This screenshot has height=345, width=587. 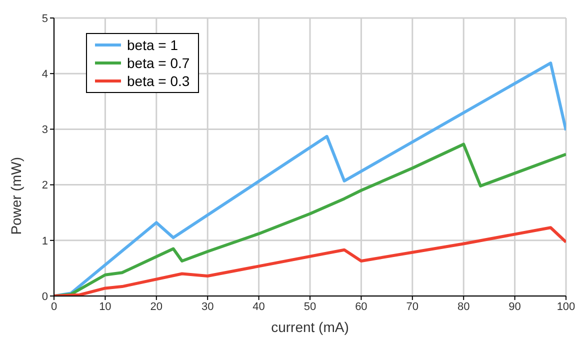 I want to click on y-tick-label: 1, so click(x=45, y=241).